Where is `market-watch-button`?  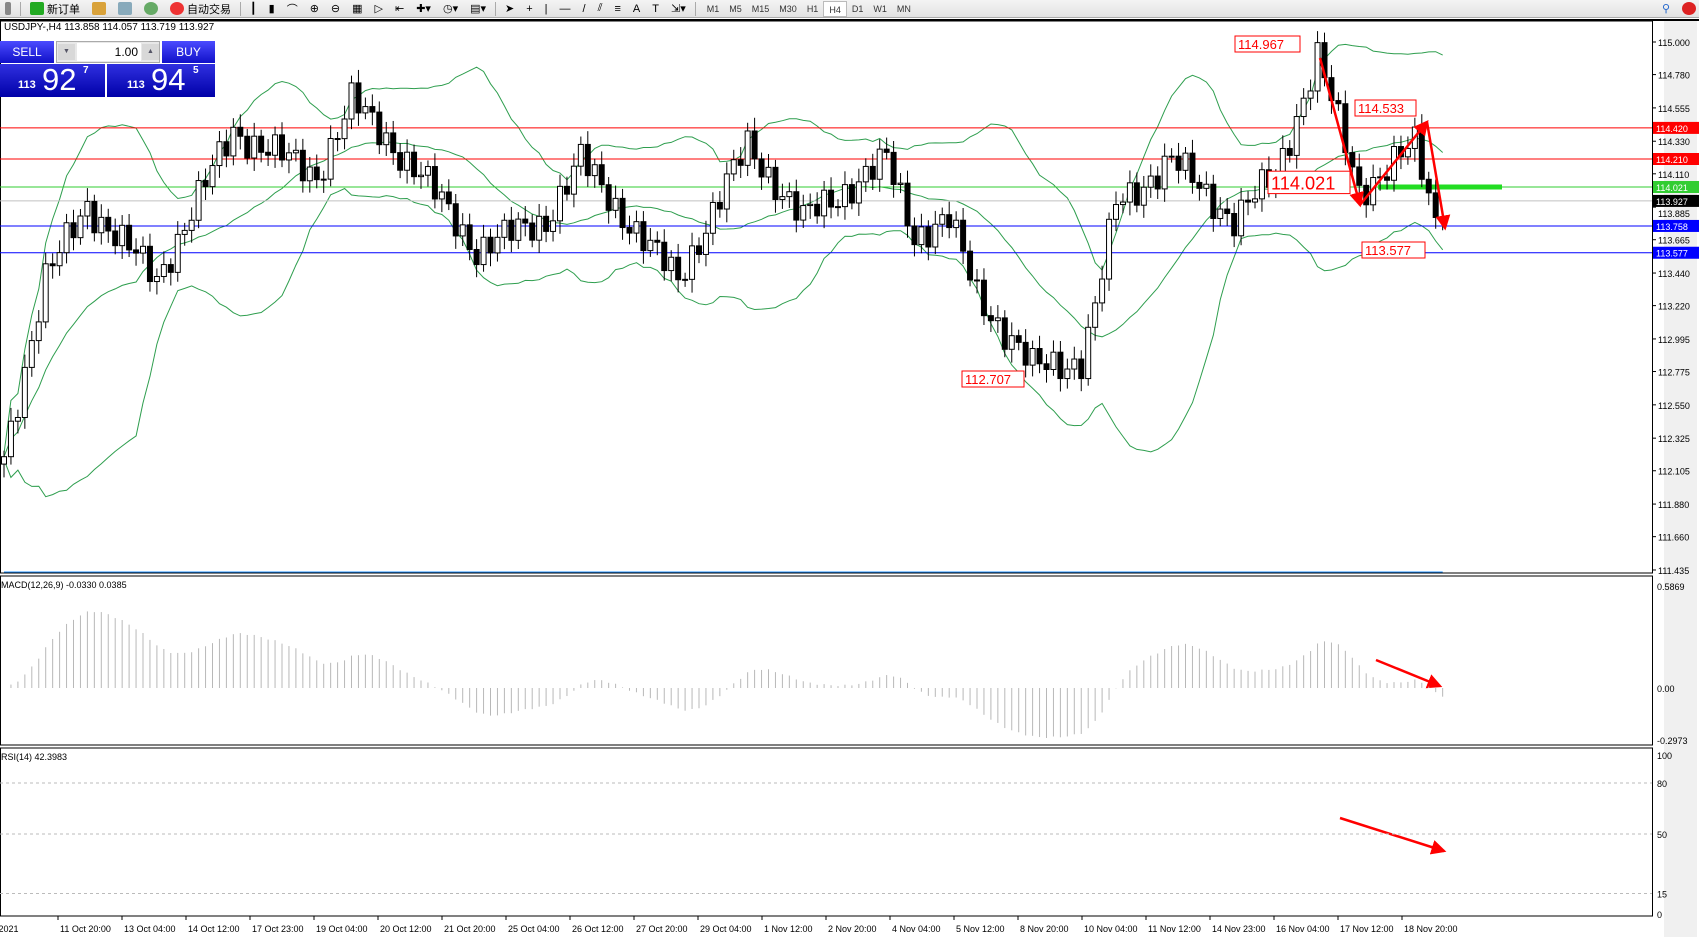
market-watch-button is located at coordinates (99, 9).